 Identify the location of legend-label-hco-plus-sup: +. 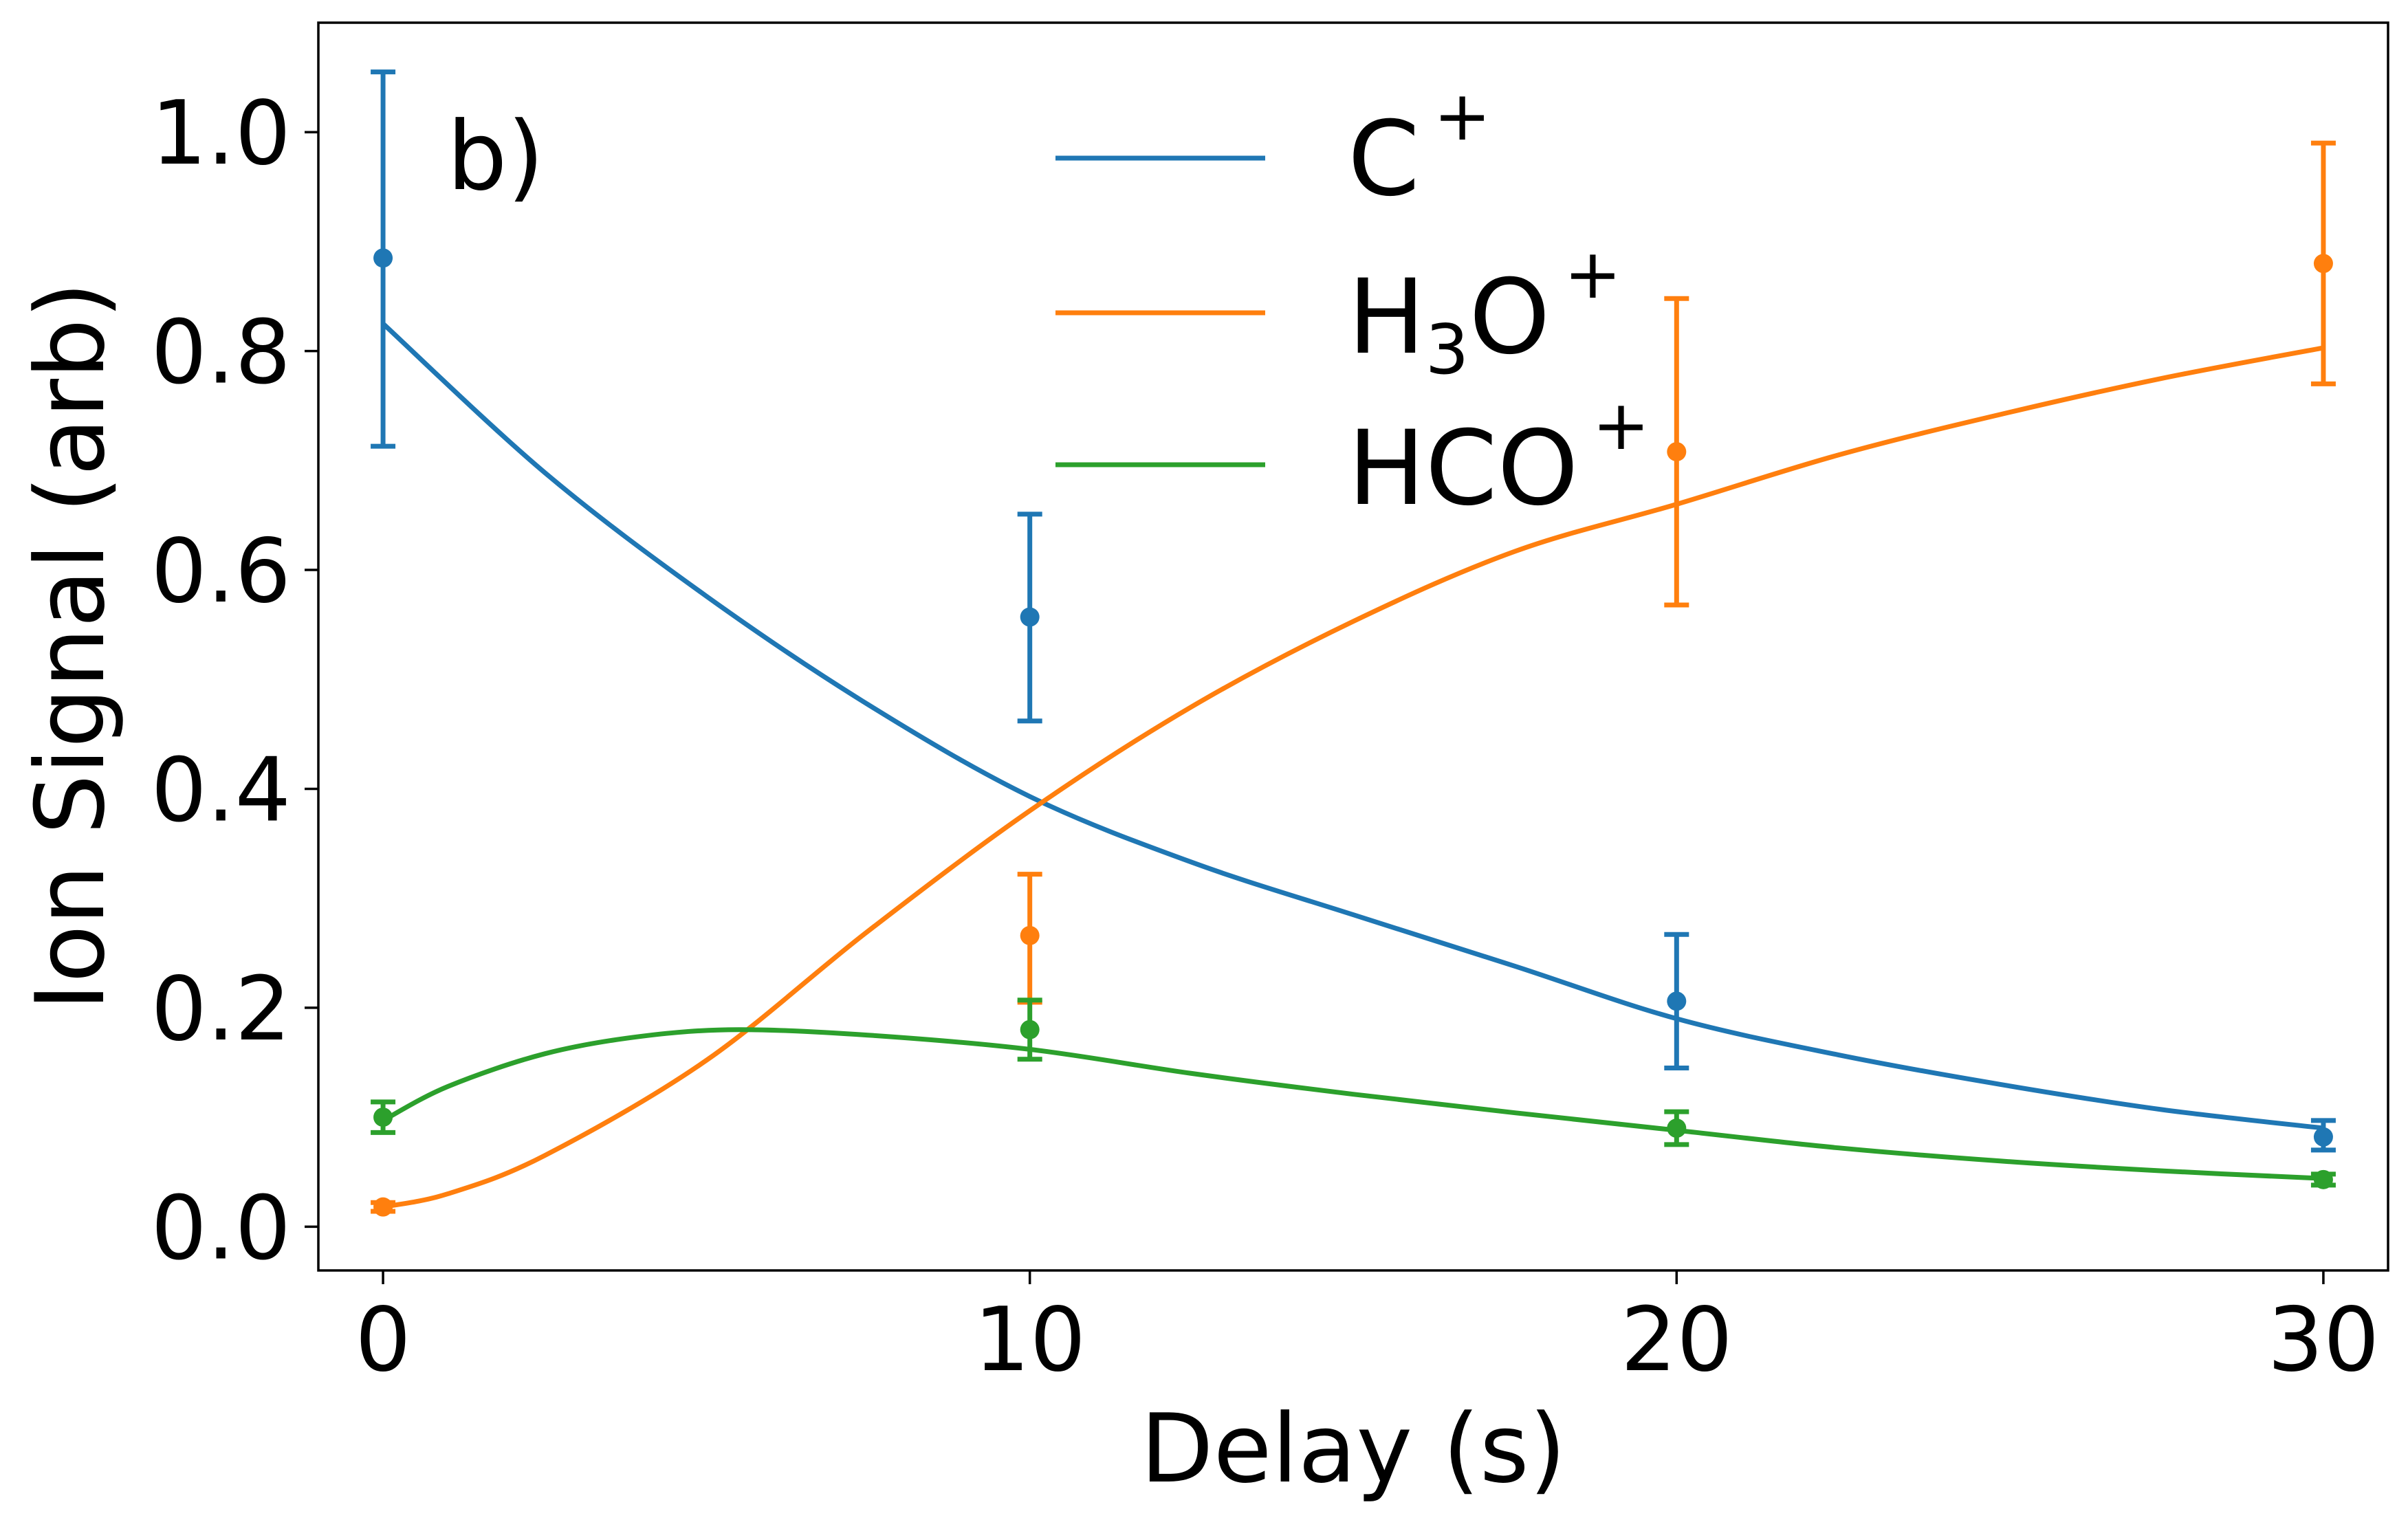
(1621, 425).